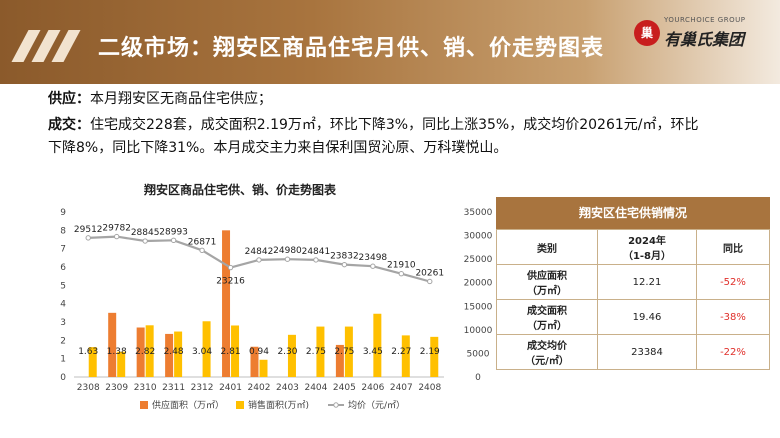  I want to click on price-data-label: 20261, so click(429, 273).